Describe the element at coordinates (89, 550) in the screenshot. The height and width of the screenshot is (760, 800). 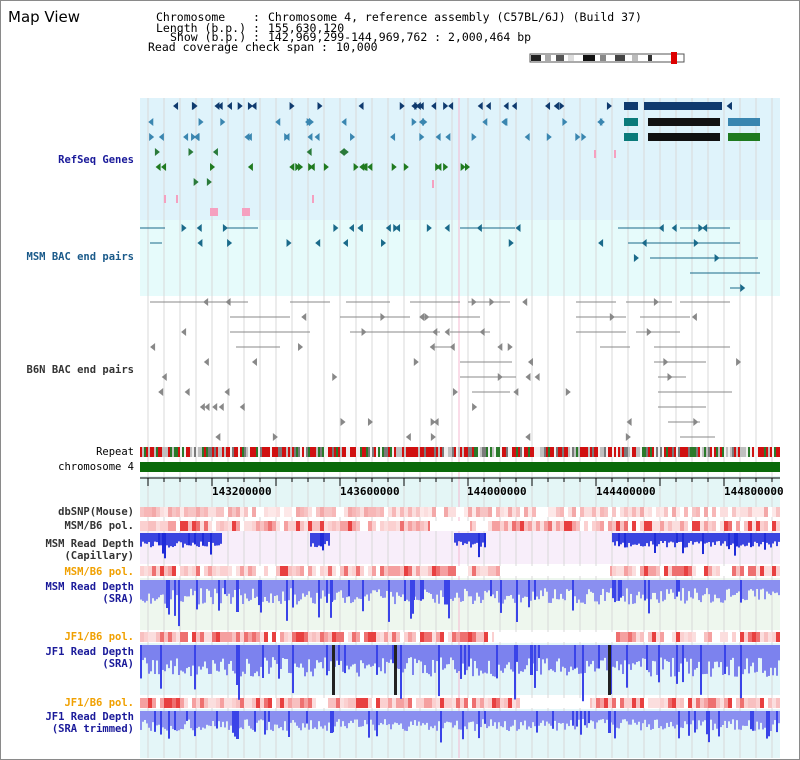
I see `track-label-msm-depth-cap: MSM Read Depth (Capillary)` at that location.